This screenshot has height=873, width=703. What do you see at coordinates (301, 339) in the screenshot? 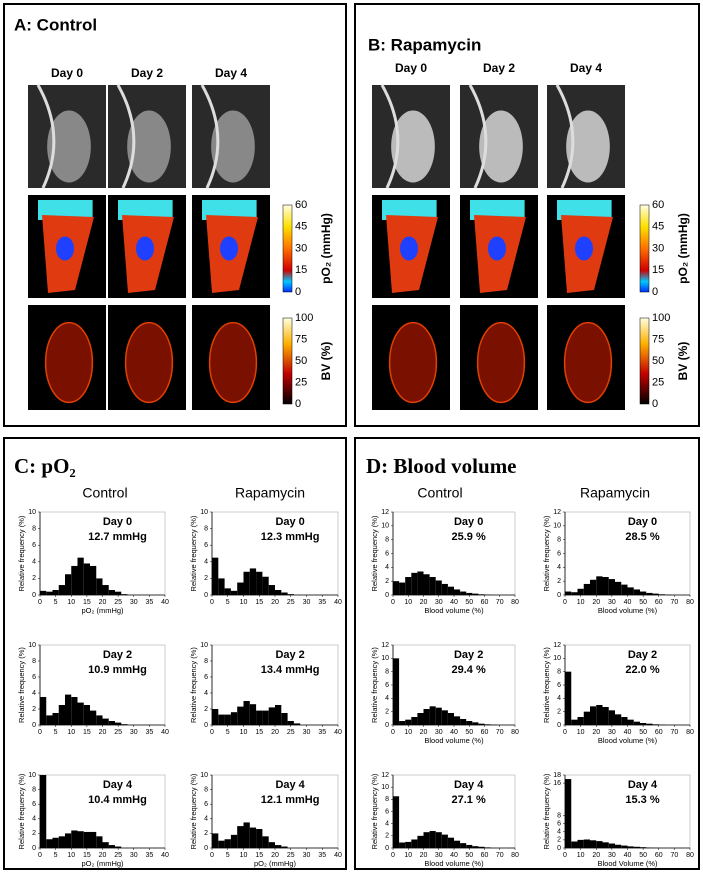
I see `colorbar-tick: 75` at bounding box center [301, 339].